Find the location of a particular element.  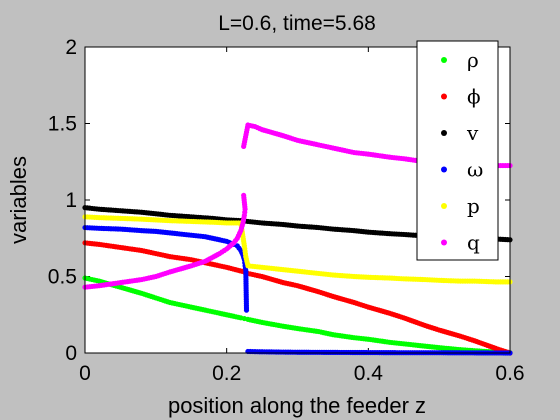

x-tick-label: 0.4 is located at coordinates (369, 373).